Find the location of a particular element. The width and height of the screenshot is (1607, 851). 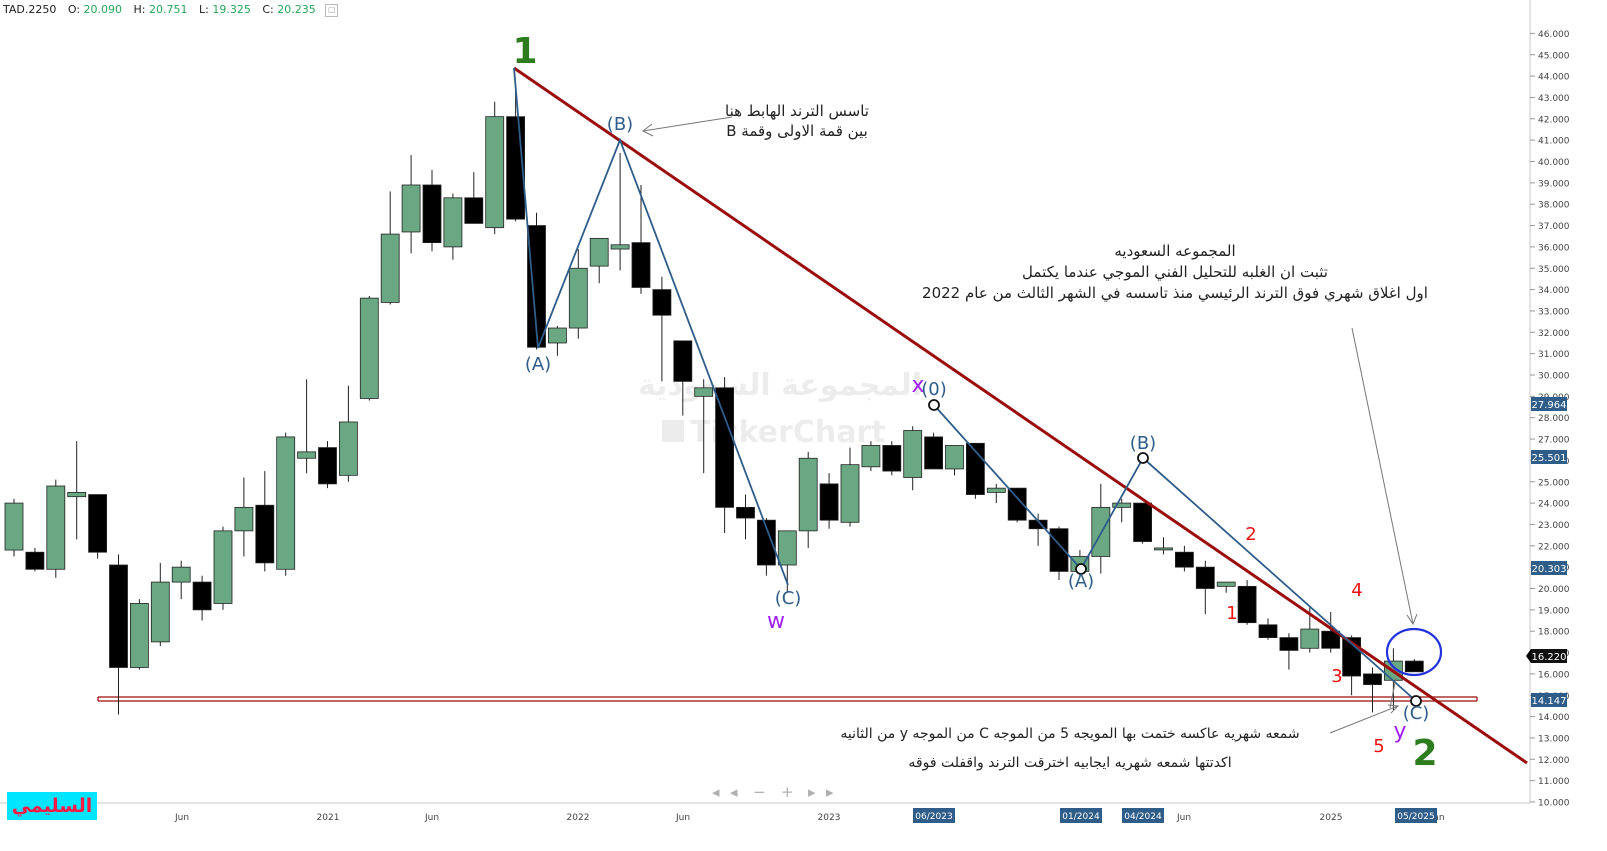

low-label: L: is located at coordinates (204, 9).